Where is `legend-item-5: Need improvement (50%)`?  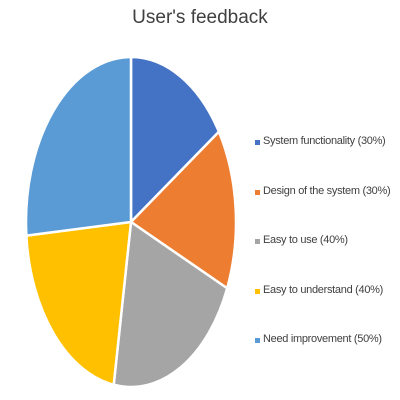 legend-item-5: Need improvement (50%) is located at coordinates (324, 358).